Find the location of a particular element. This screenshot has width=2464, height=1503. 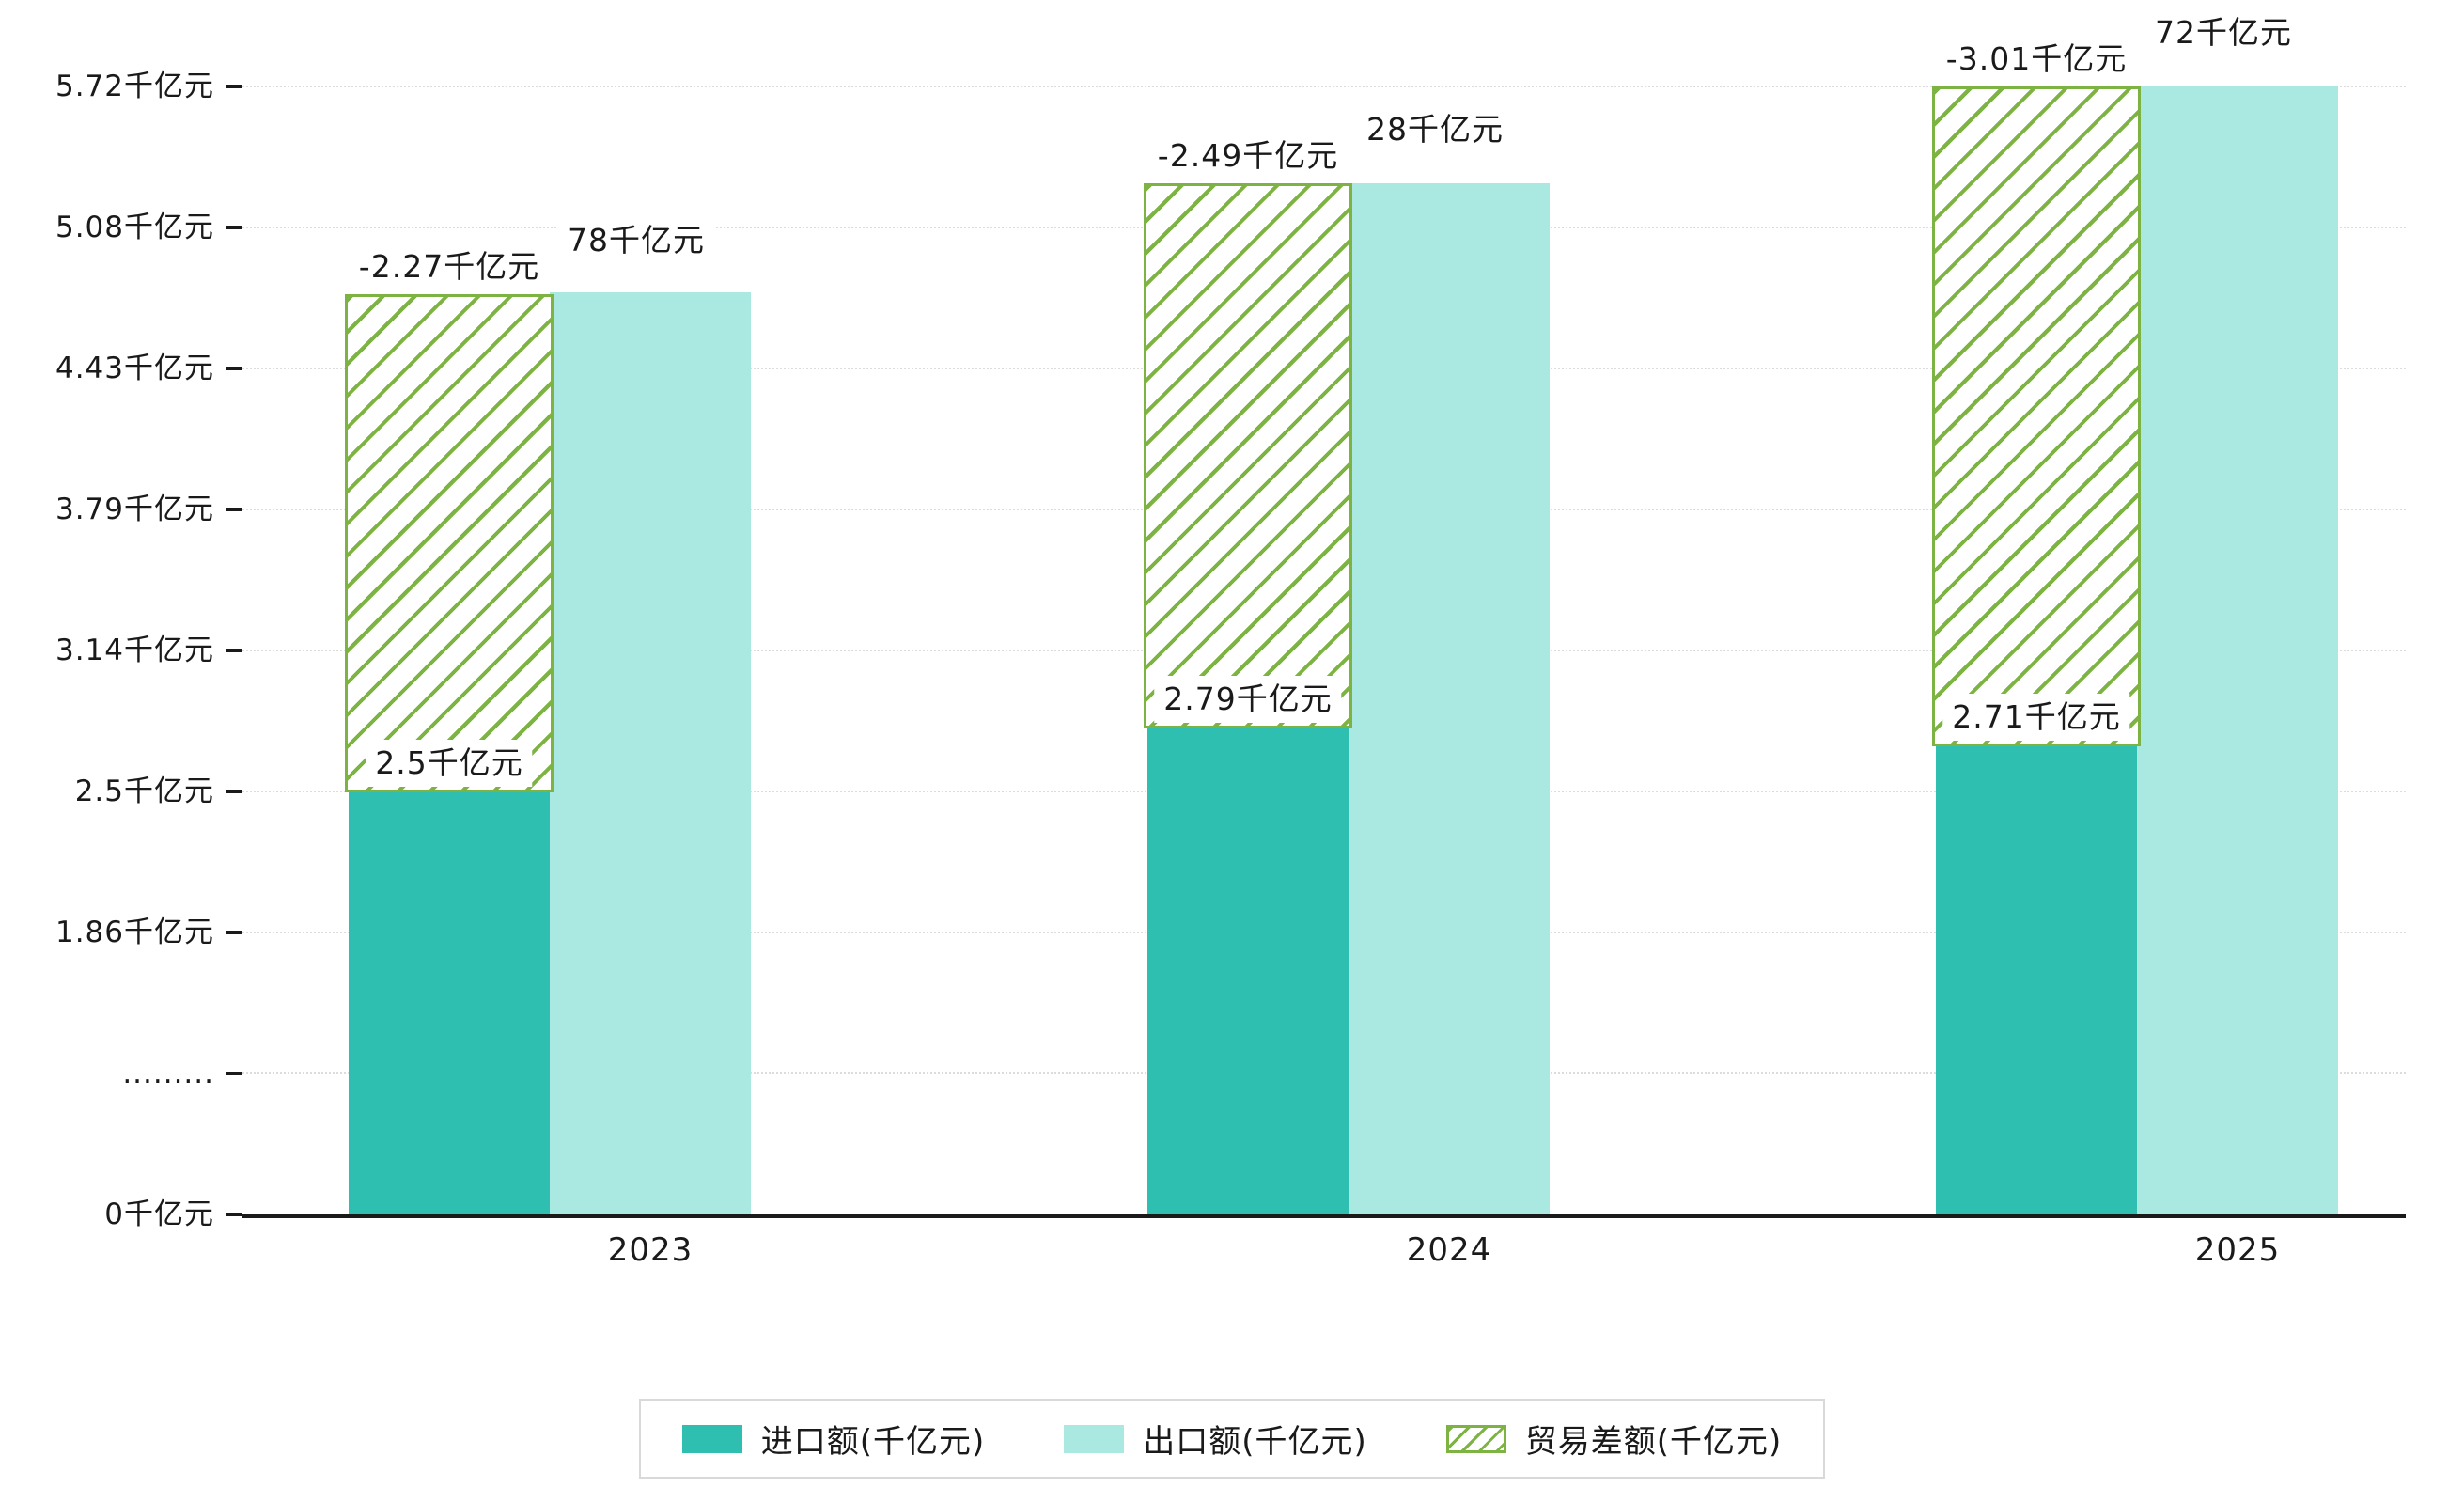

trade-balance-value-label-2025: -3.01千亿元 is located at coordinates (2036, 59).